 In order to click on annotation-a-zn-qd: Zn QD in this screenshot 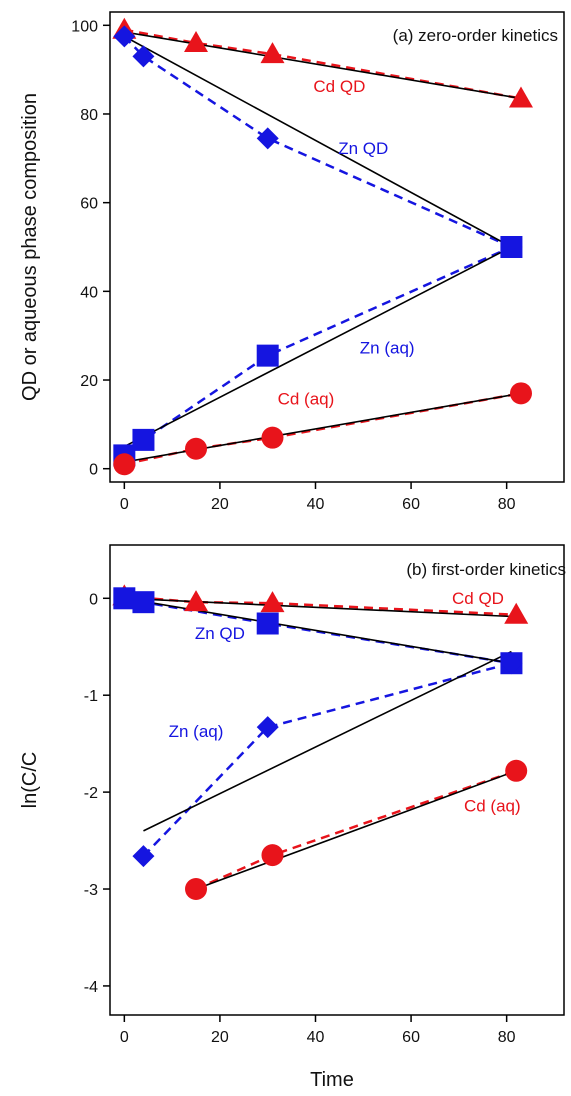, I will do `click(363, 148)`.